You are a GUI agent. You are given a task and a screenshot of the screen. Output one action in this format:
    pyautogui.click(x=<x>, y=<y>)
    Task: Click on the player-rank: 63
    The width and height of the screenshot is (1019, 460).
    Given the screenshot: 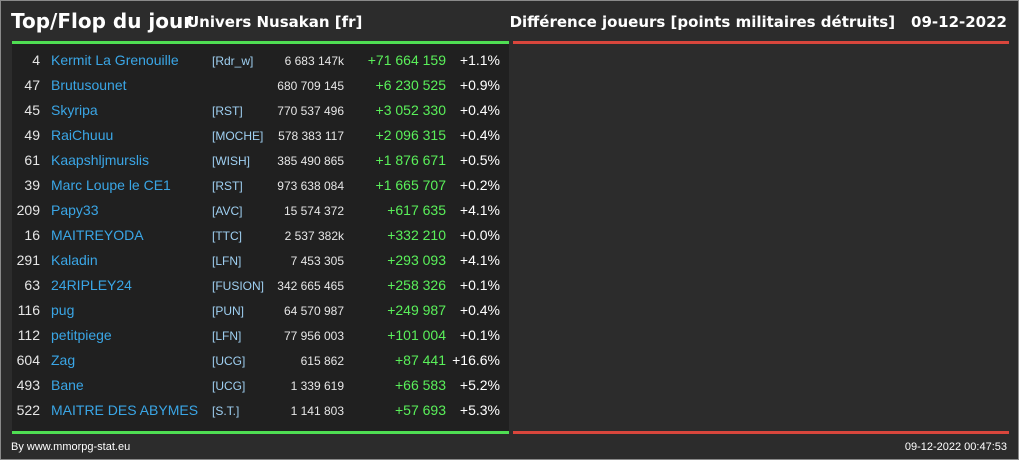 What is the action you would take?
    pyautogui.click(x=32, y=285)
    